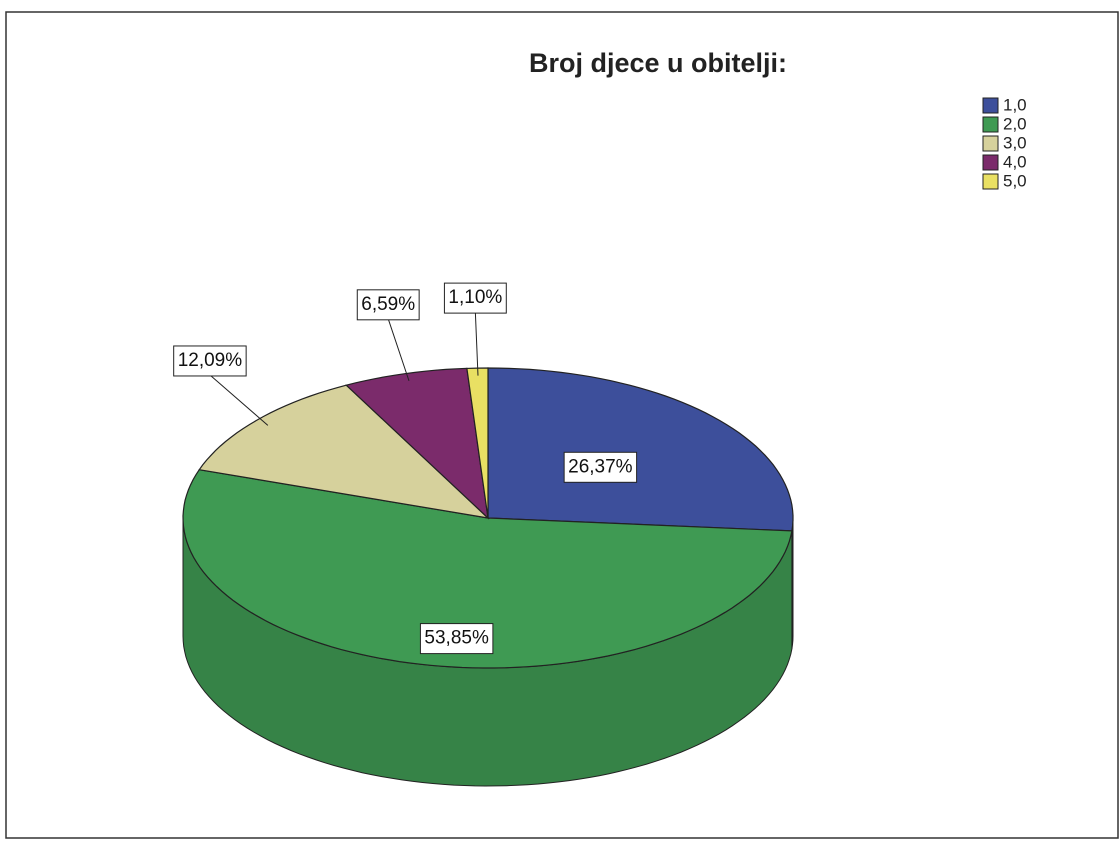 The image size is (1120, 842). What do you see at coordinates (1015, 104) in the screenshot?
I see `legend-label: 1,0` at bounding box center [1015, 104].